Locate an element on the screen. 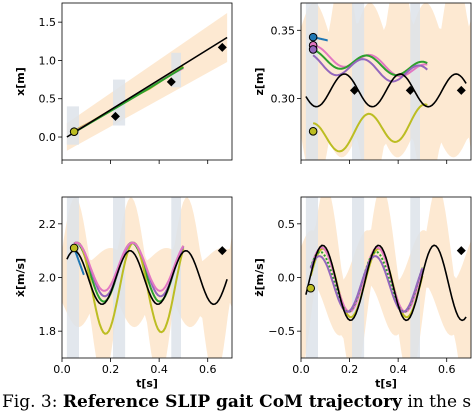 This screenshot has width=474, height=413. y-tick-label: 0.30 is located at coordinates (283, 99).